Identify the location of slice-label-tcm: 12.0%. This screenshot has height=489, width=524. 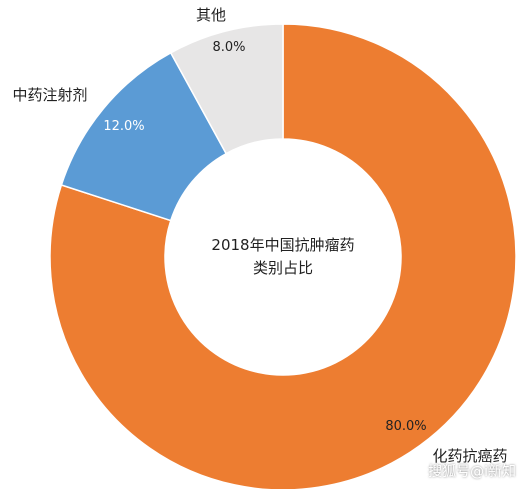
(123, 126).